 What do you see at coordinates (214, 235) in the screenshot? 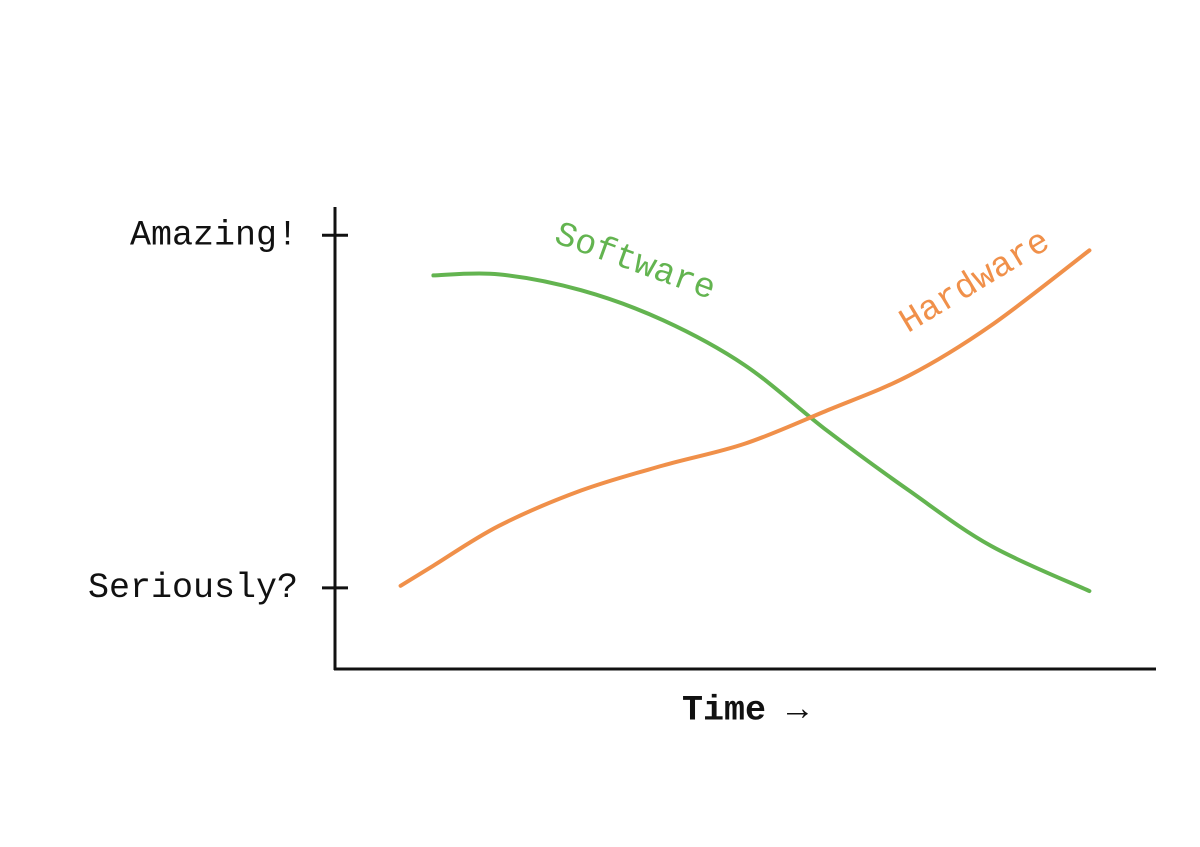
I see `y-tick-label: Amazing!` at bounding box center [214, 235].